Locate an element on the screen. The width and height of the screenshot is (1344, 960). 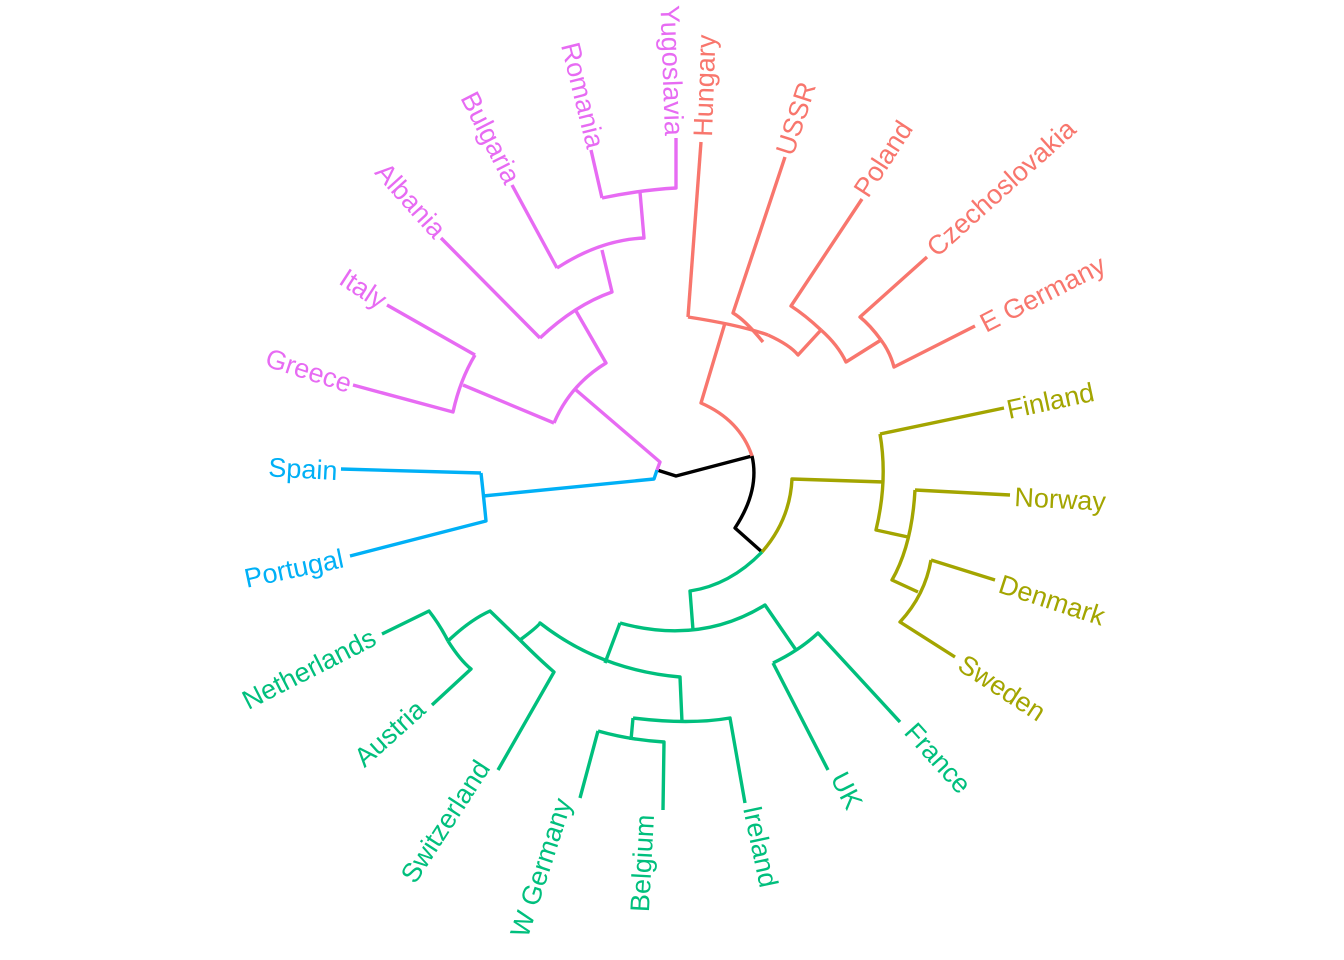
leaf-label-bulgaria: Bulgaria is located at coordinates (491, 138).